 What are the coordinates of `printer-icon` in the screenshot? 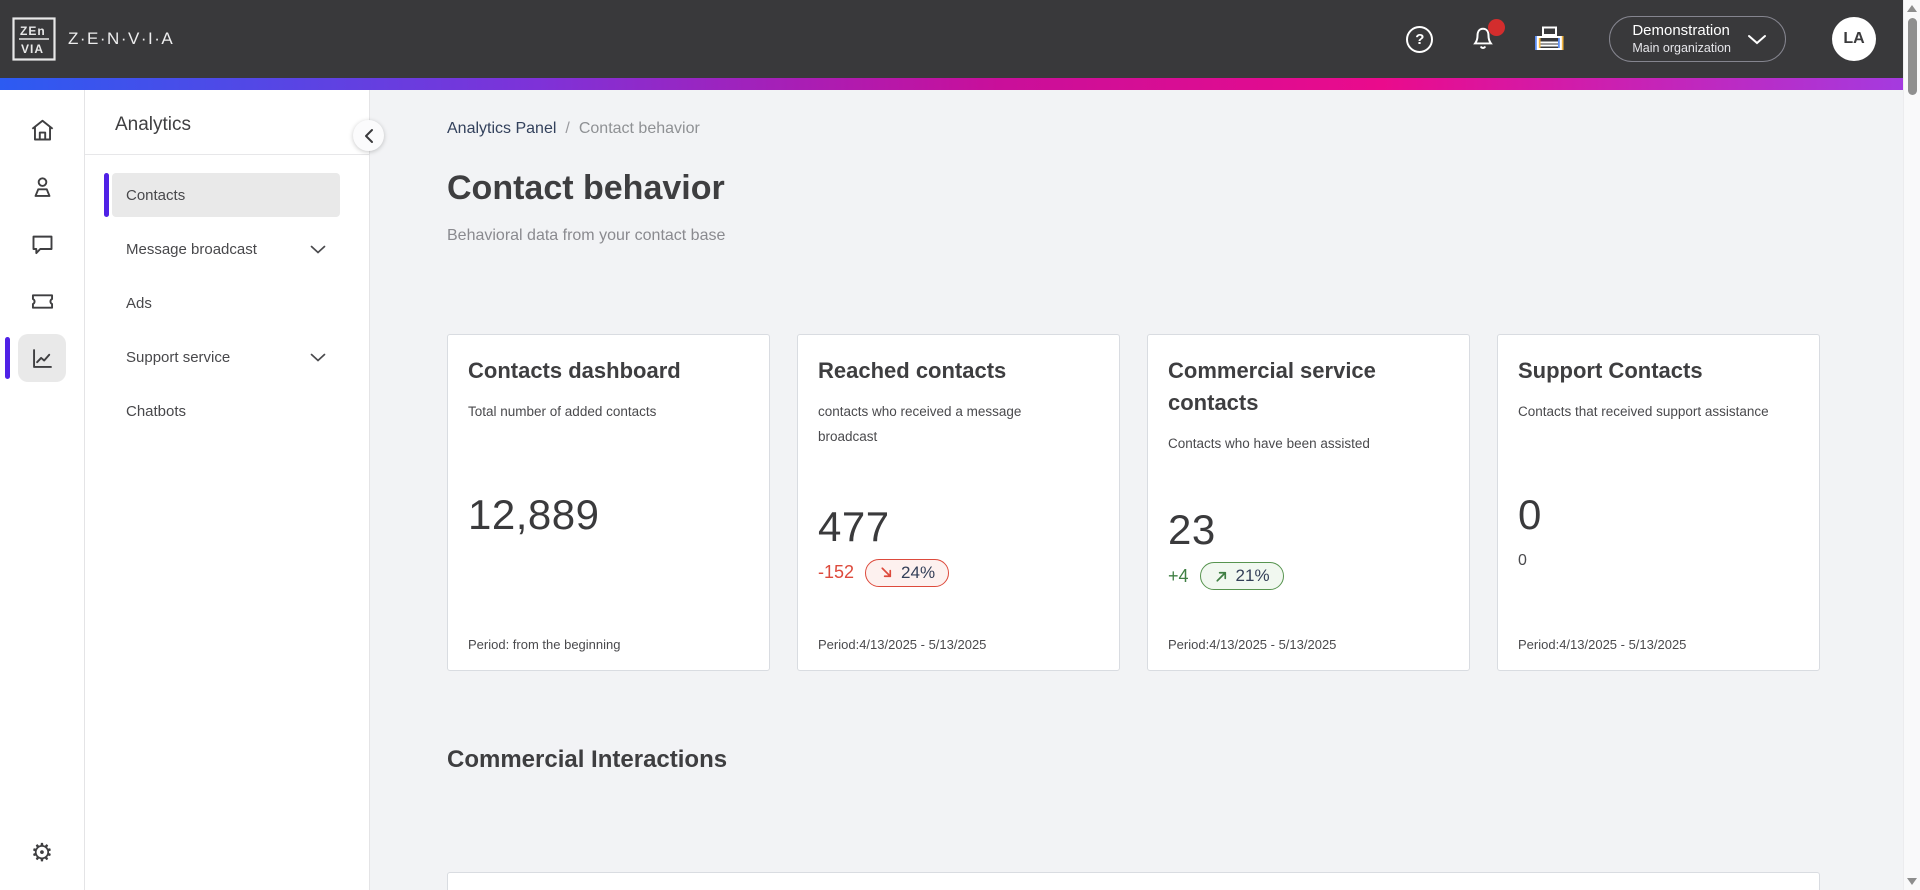 It's located at (1549, 39).